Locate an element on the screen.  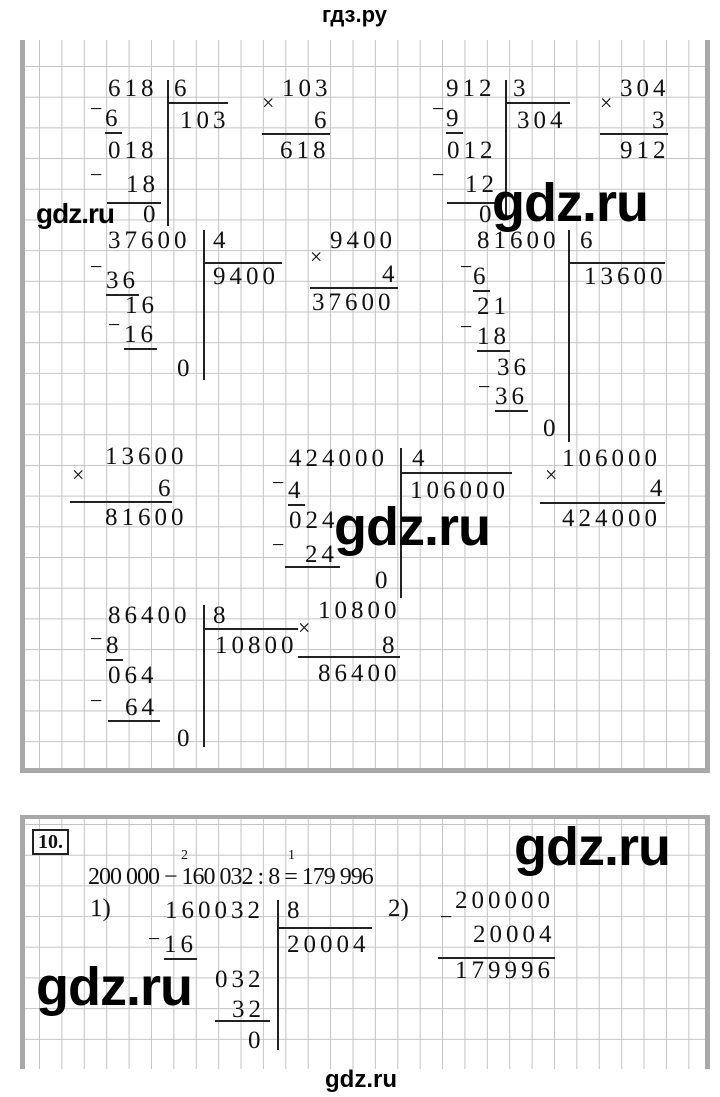
remainder: 064 is located at coordinates (133, 675).